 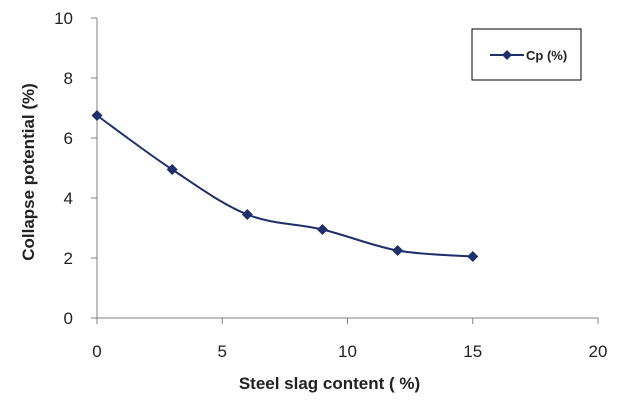 What do you see at coordinates (63, 18) in the screenshot?
I see `y-tick-label: 10` at bounding box center [63, 18].